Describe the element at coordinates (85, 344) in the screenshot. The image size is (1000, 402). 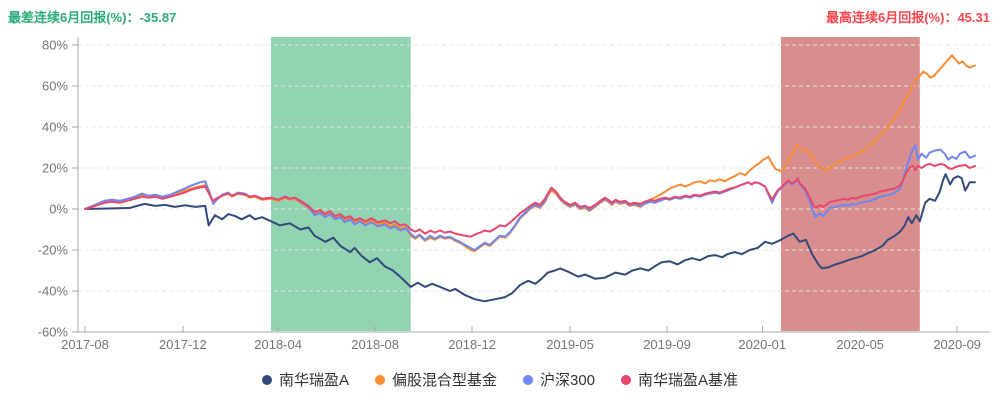
I see `x-tick-label: 2017-08` at that location.